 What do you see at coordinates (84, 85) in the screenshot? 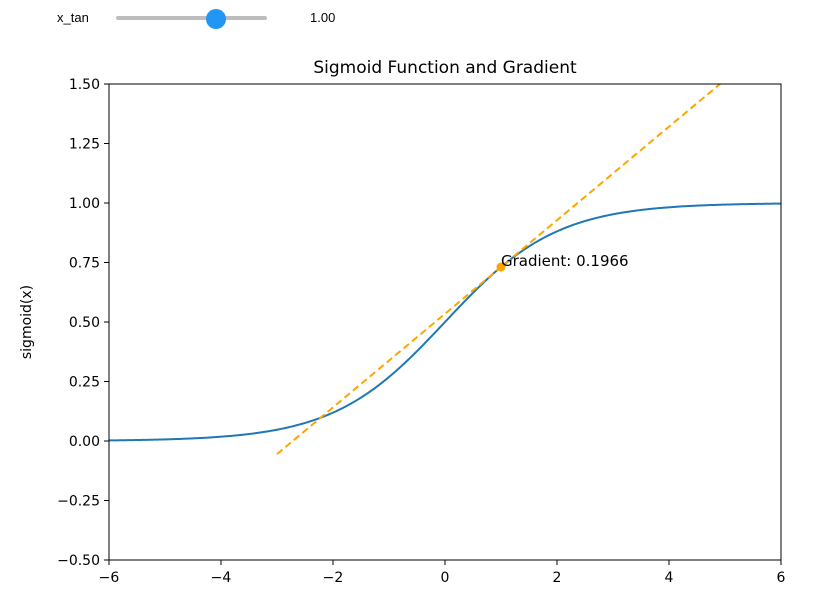
I see `y-tick-label: 1.50` at bounding box center [84, 85].